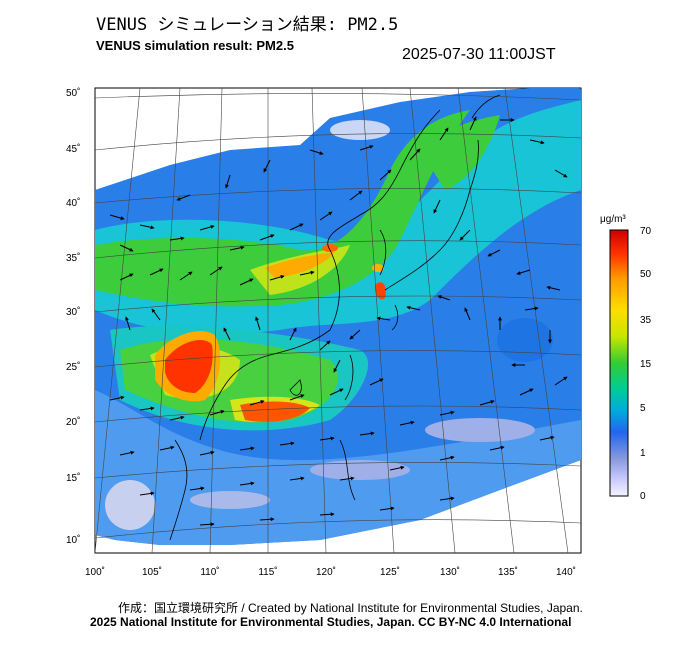 This screenshot has width=700, height=649. What do you see at coordinates (479, 54) in the screenshot?
I see `timestamp: 2025-07-30 11:00JST` at bounding box center [479, 54].